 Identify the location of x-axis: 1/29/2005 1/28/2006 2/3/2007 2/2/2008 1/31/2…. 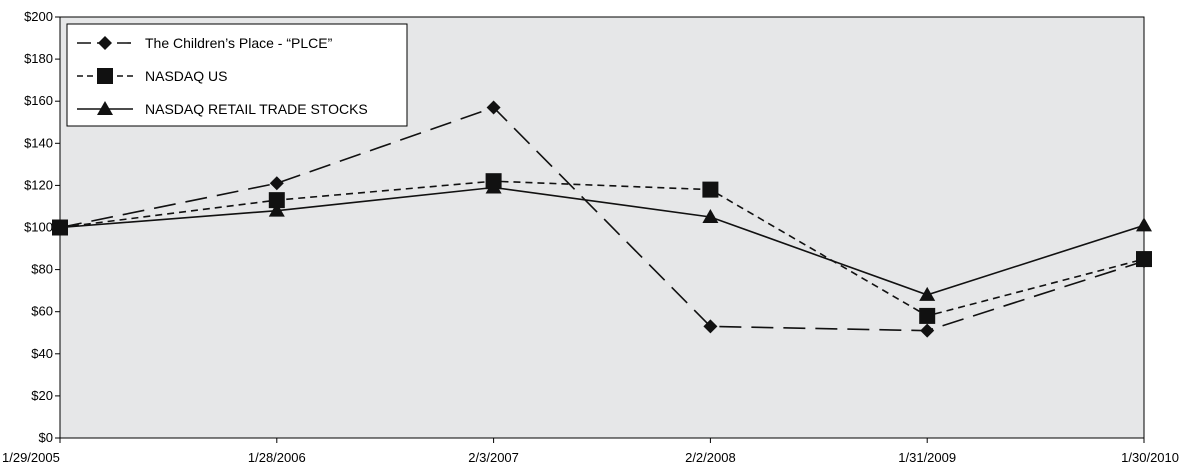
(590, 451).